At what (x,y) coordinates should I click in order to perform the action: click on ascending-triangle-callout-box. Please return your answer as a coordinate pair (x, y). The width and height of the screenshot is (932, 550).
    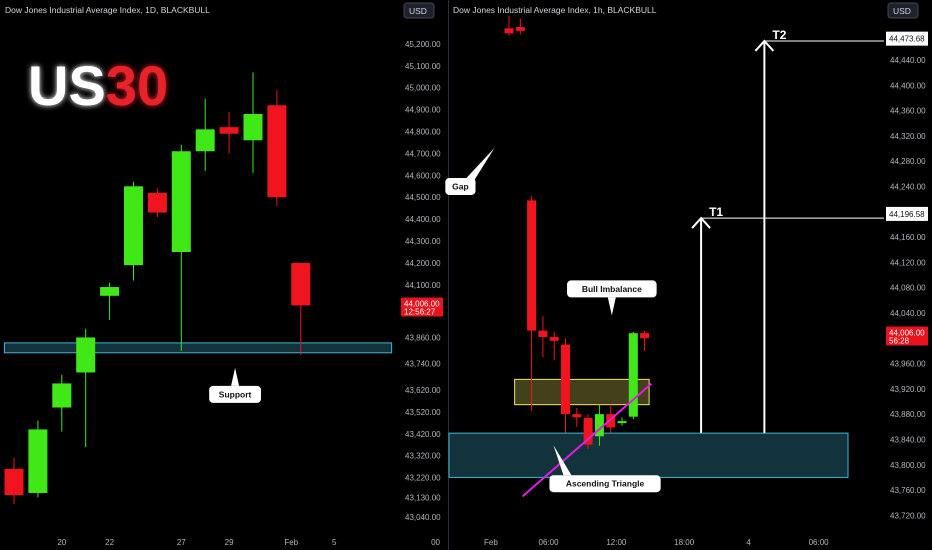
    Looking at the image, I should click on (605, 484).